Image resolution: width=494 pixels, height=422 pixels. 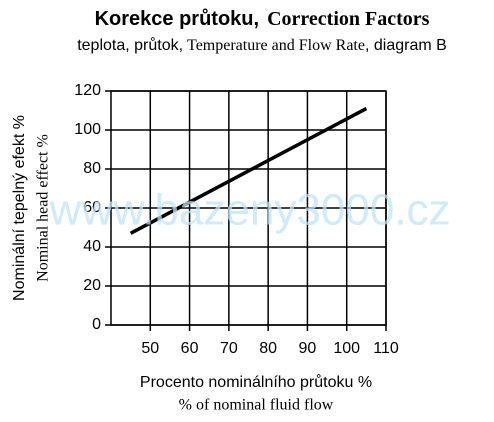 What do you see at coordinates (386, 348) in the screenshot?
I see `x-tick-label: 110` at bounding box center [386, 348].